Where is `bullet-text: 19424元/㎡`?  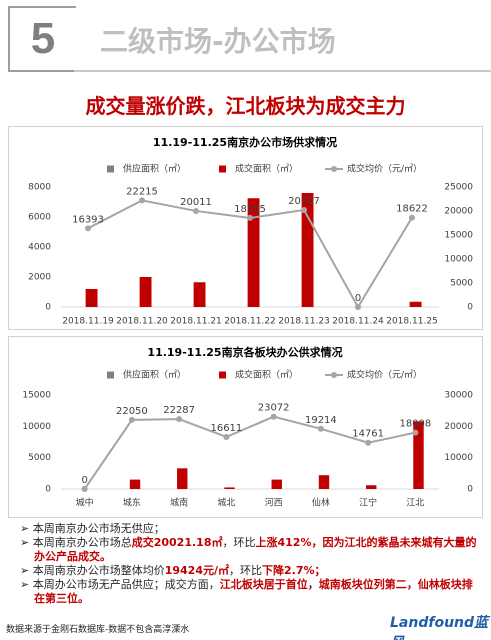
bullet-text: 19424元/㎡ is located at coordinates (197, 570).